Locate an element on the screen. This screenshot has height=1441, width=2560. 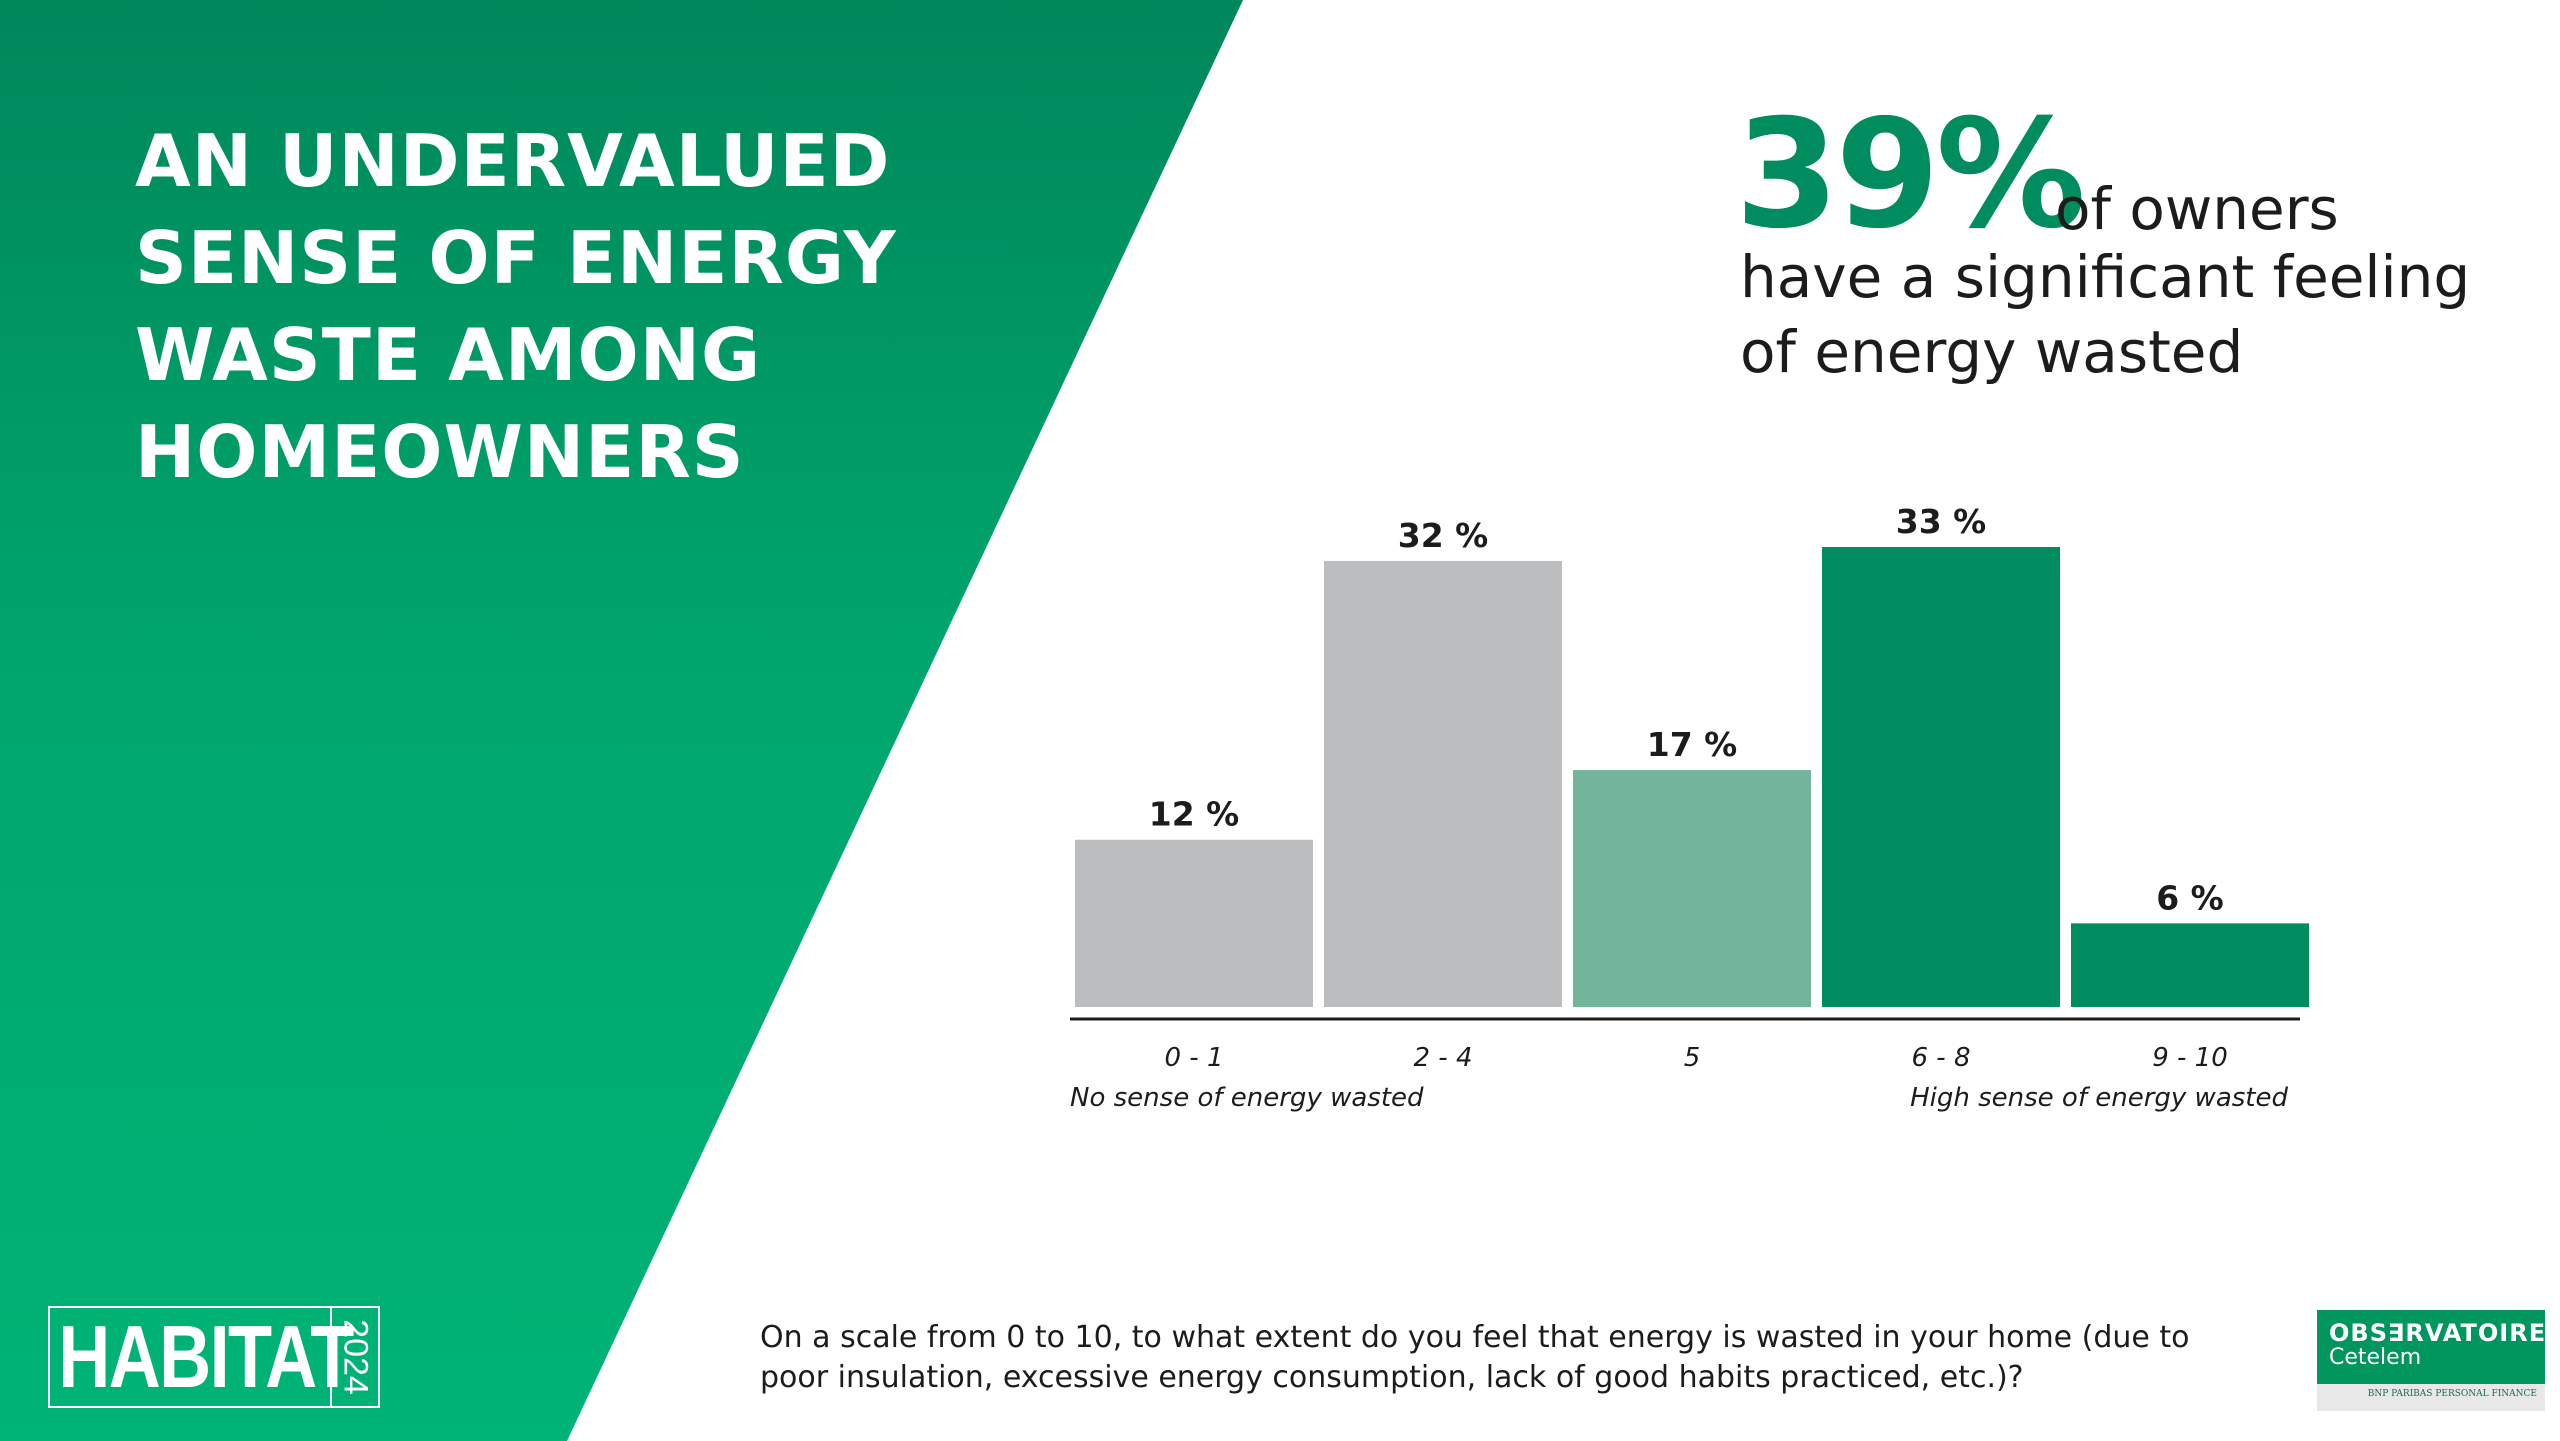
observatoire-logo-brand: Cetelem is located at coordinates (2375, 1357).